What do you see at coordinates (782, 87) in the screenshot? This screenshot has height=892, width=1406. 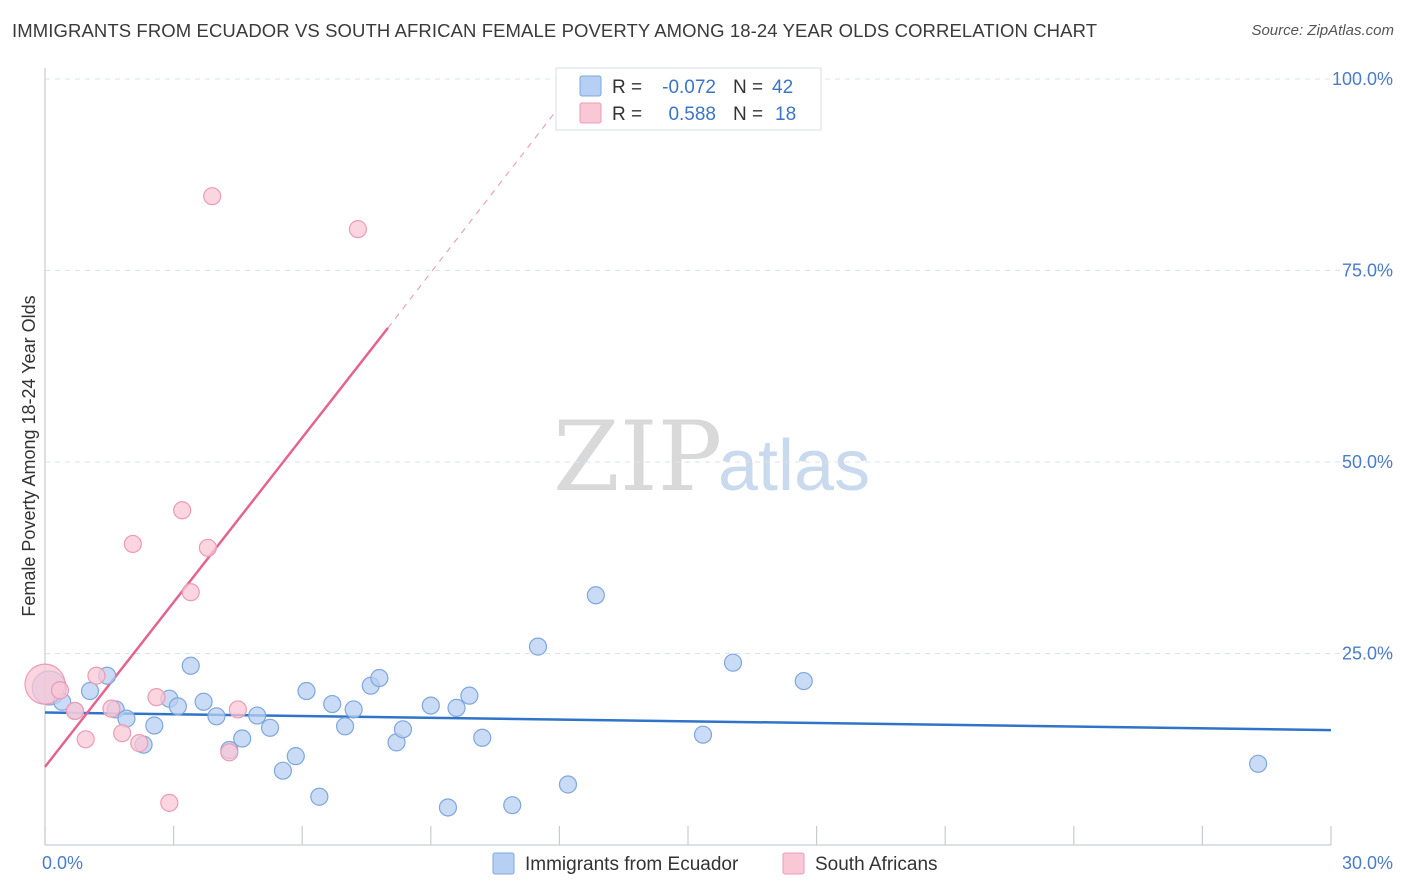 I see `legend-n-value: 42` at bounding box center [782, 87].